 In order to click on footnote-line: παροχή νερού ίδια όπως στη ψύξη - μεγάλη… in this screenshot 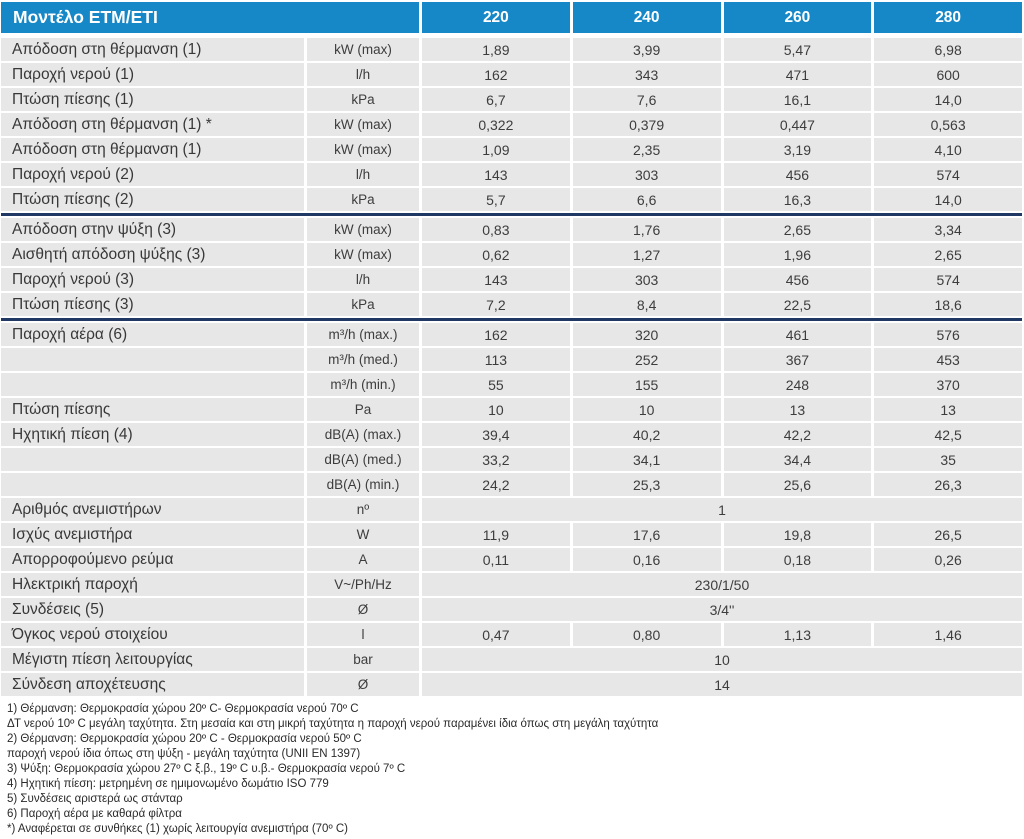, I will do `click(184, 754)`.